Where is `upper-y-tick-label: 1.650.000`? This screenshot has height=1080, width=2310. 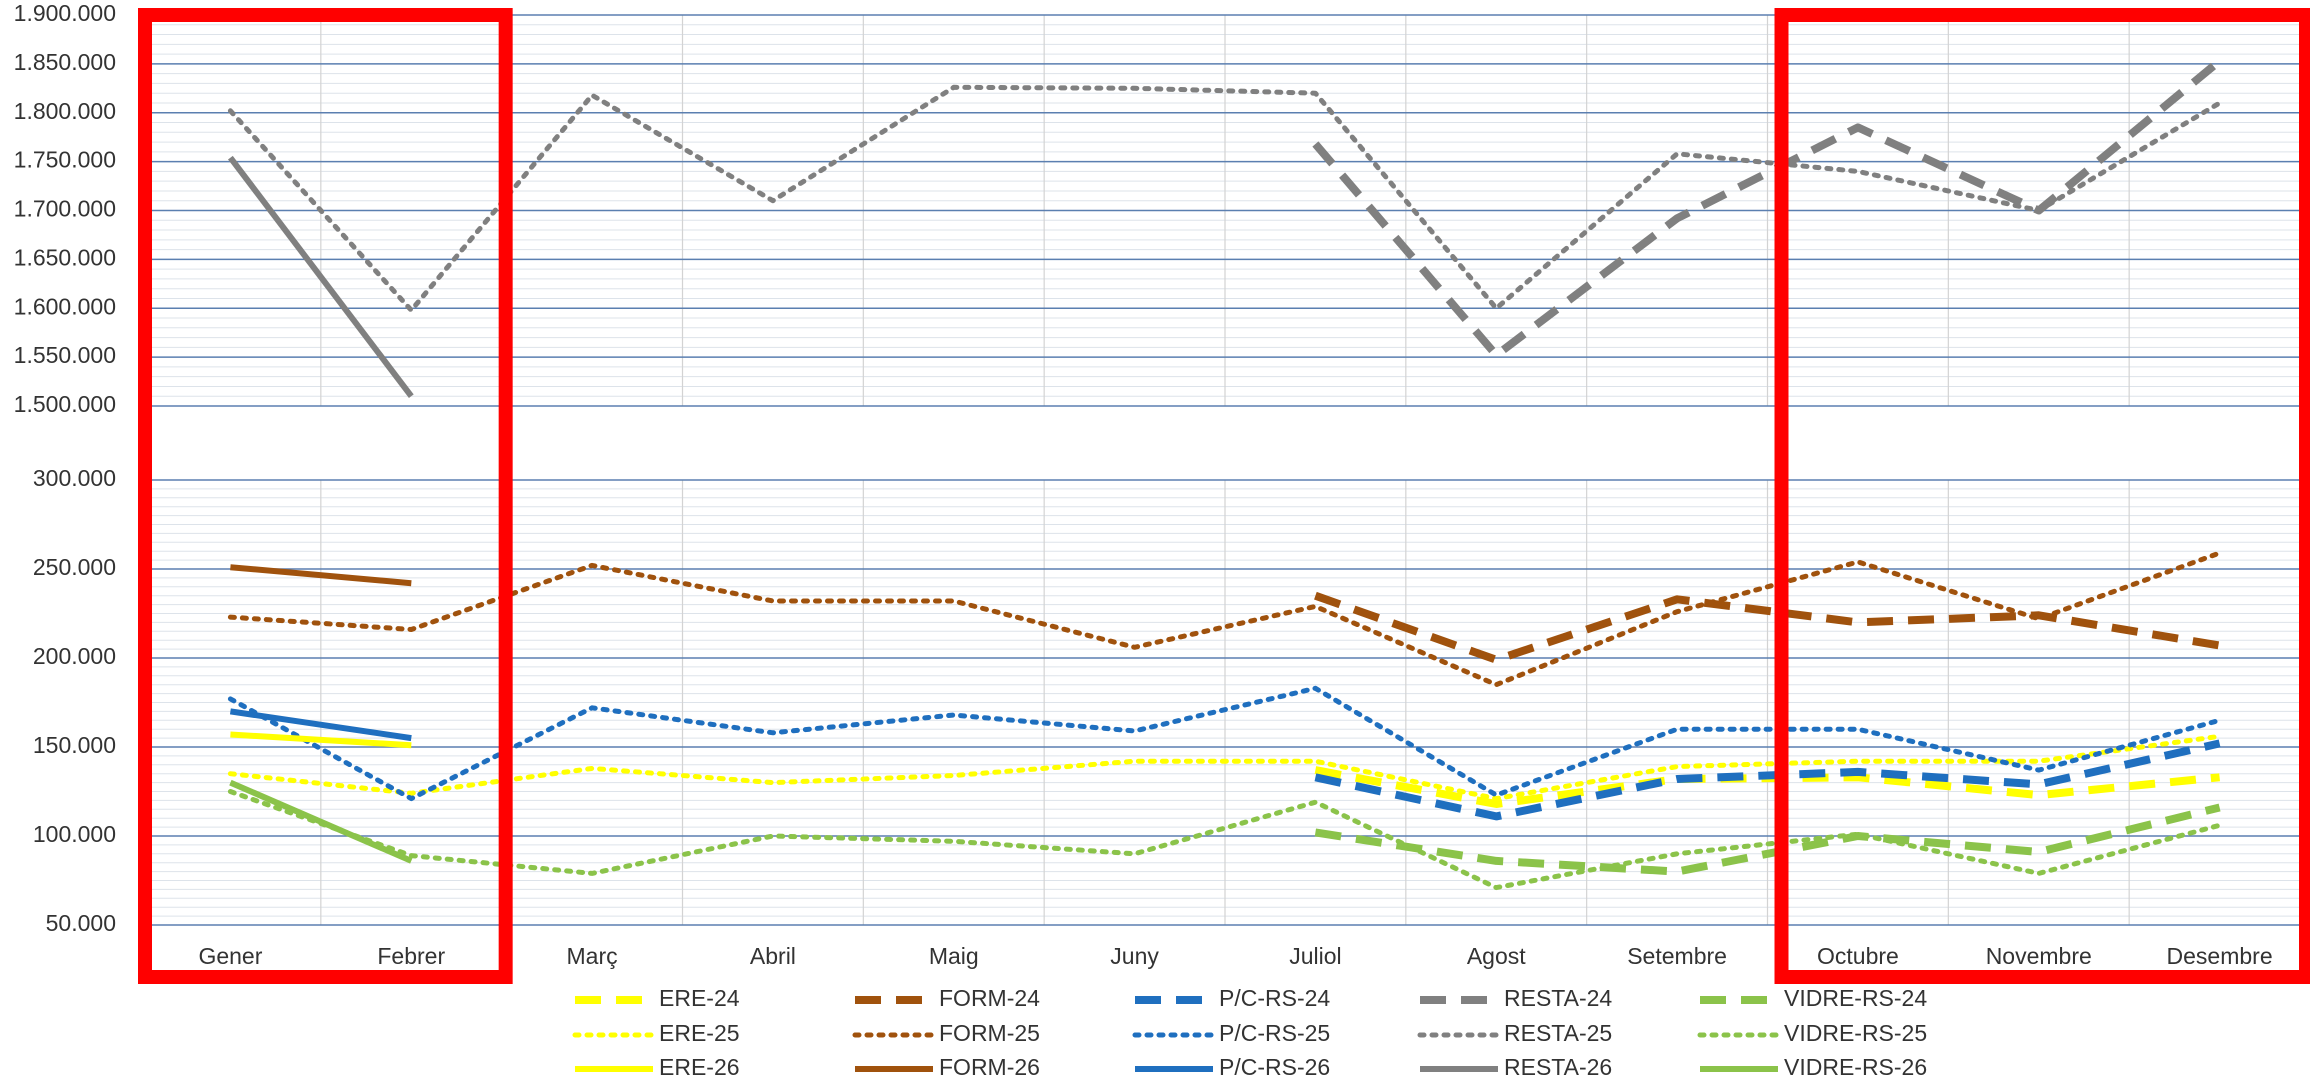 upper-y-tick-label: 1.650.000 is located at coordinates (65, 257).